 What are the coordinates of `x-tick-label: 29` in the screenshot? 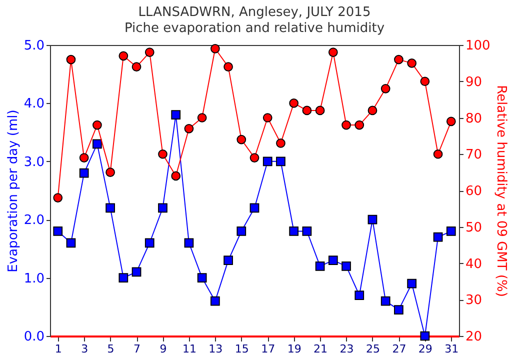 It's located at (425, 349).